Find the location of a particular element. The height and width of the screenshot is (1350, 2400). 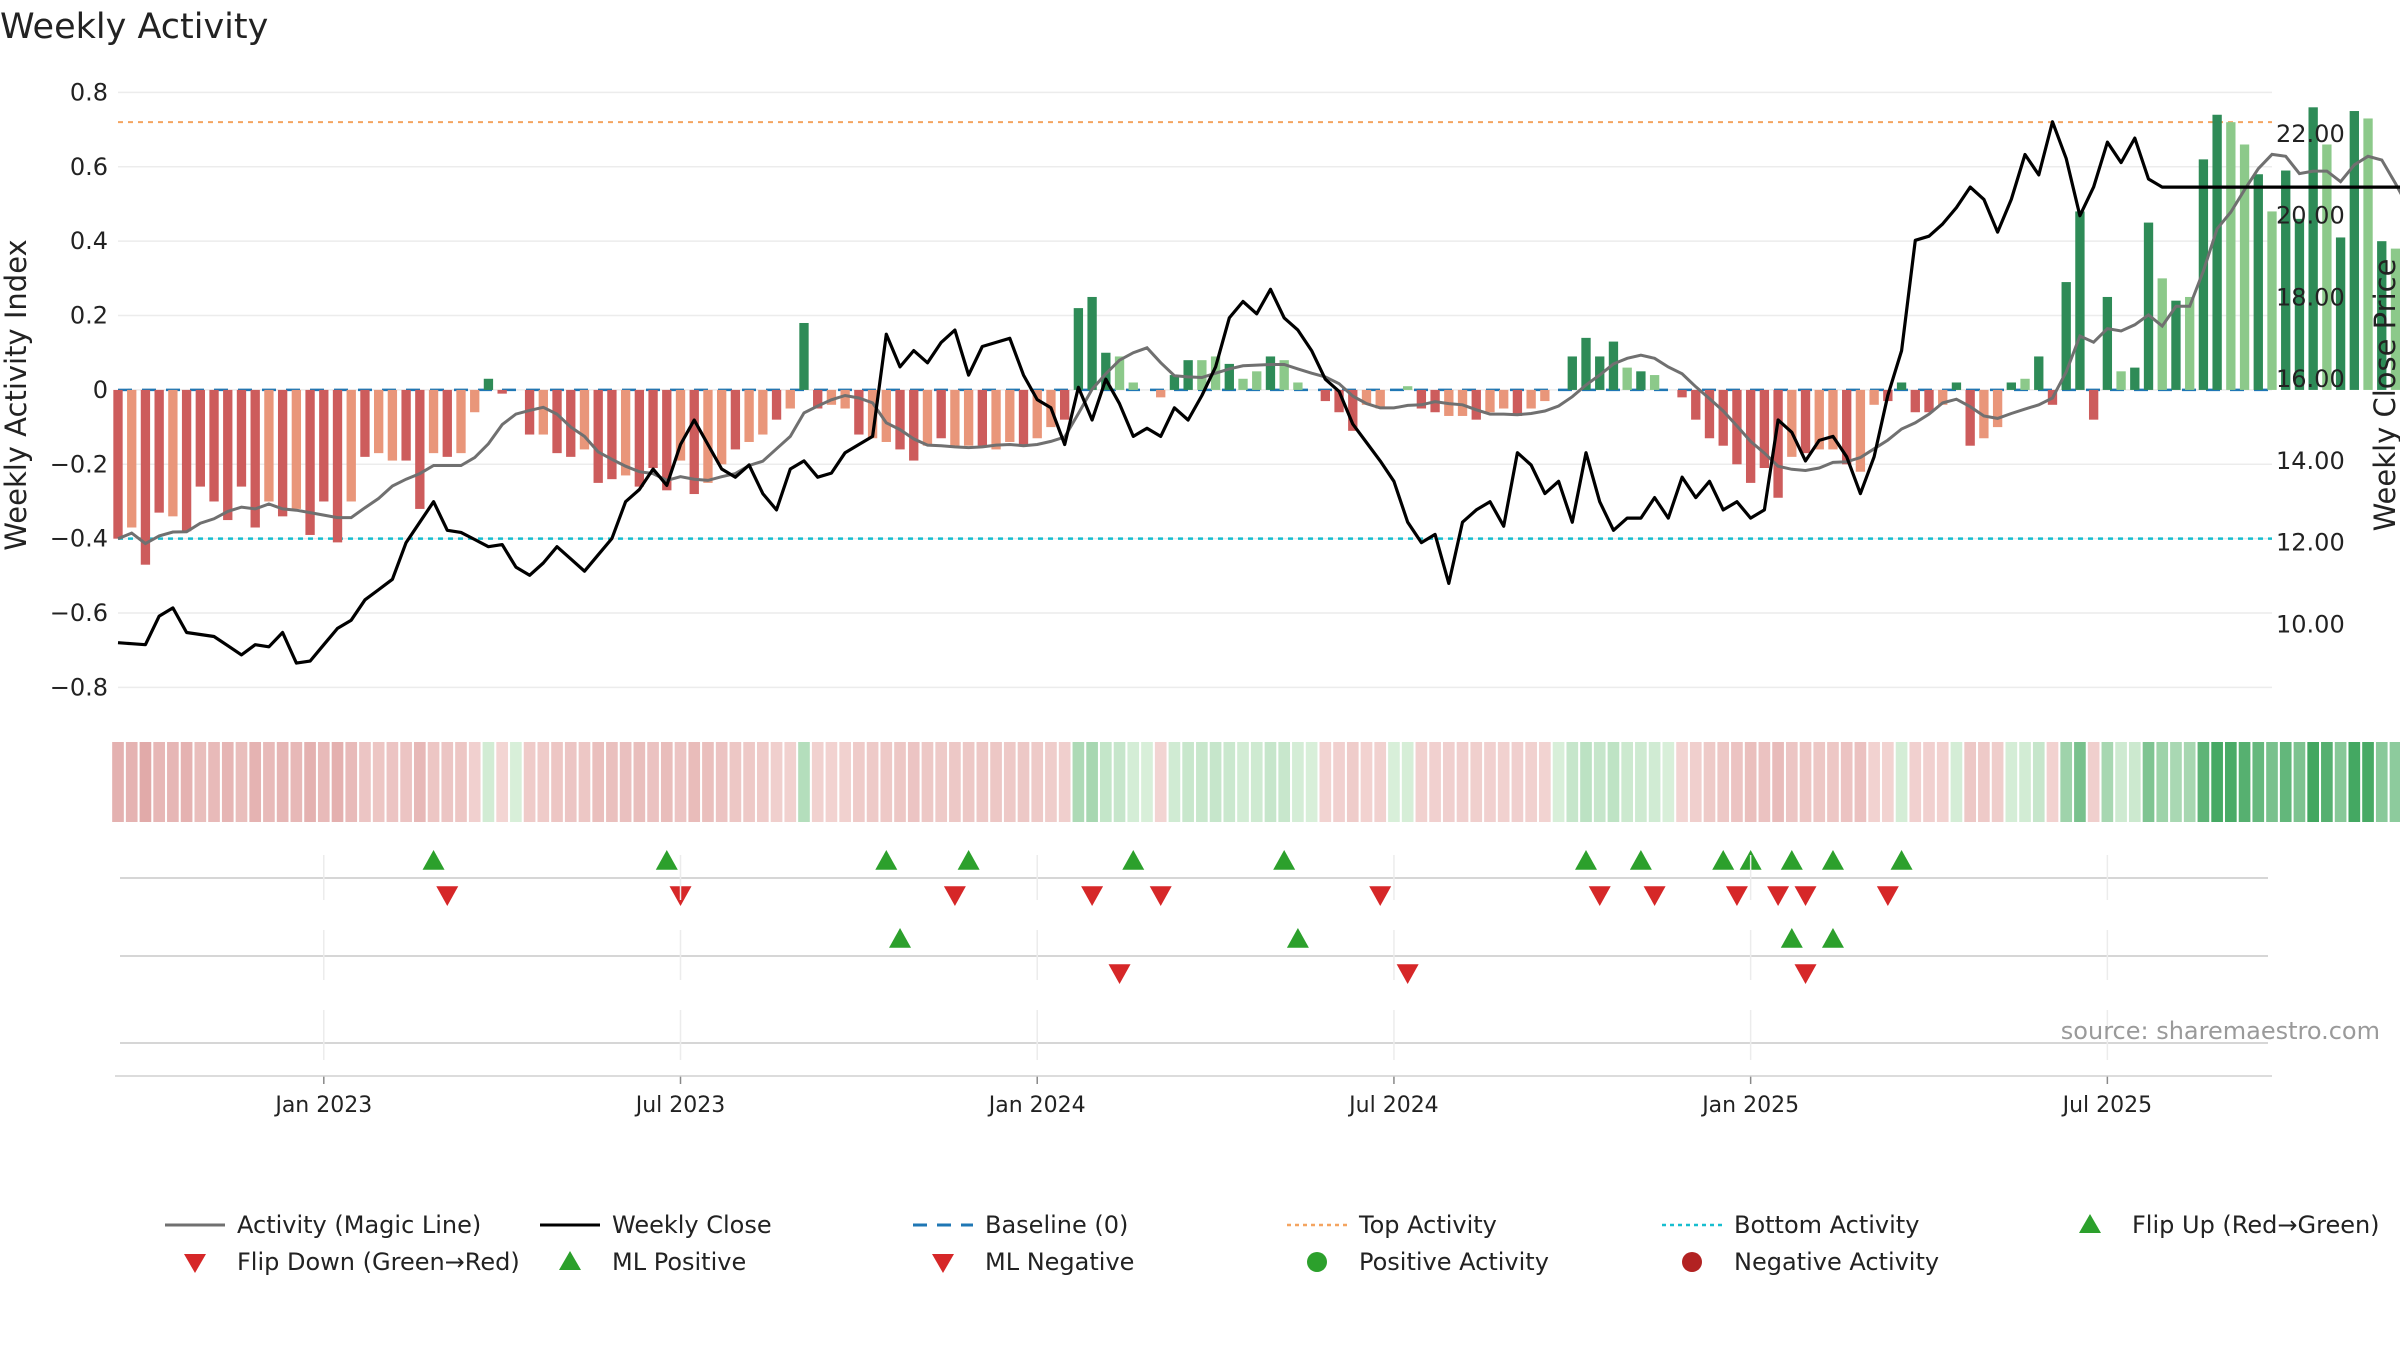

legend-label: ML Positive is located at coordinates (679, 1262).